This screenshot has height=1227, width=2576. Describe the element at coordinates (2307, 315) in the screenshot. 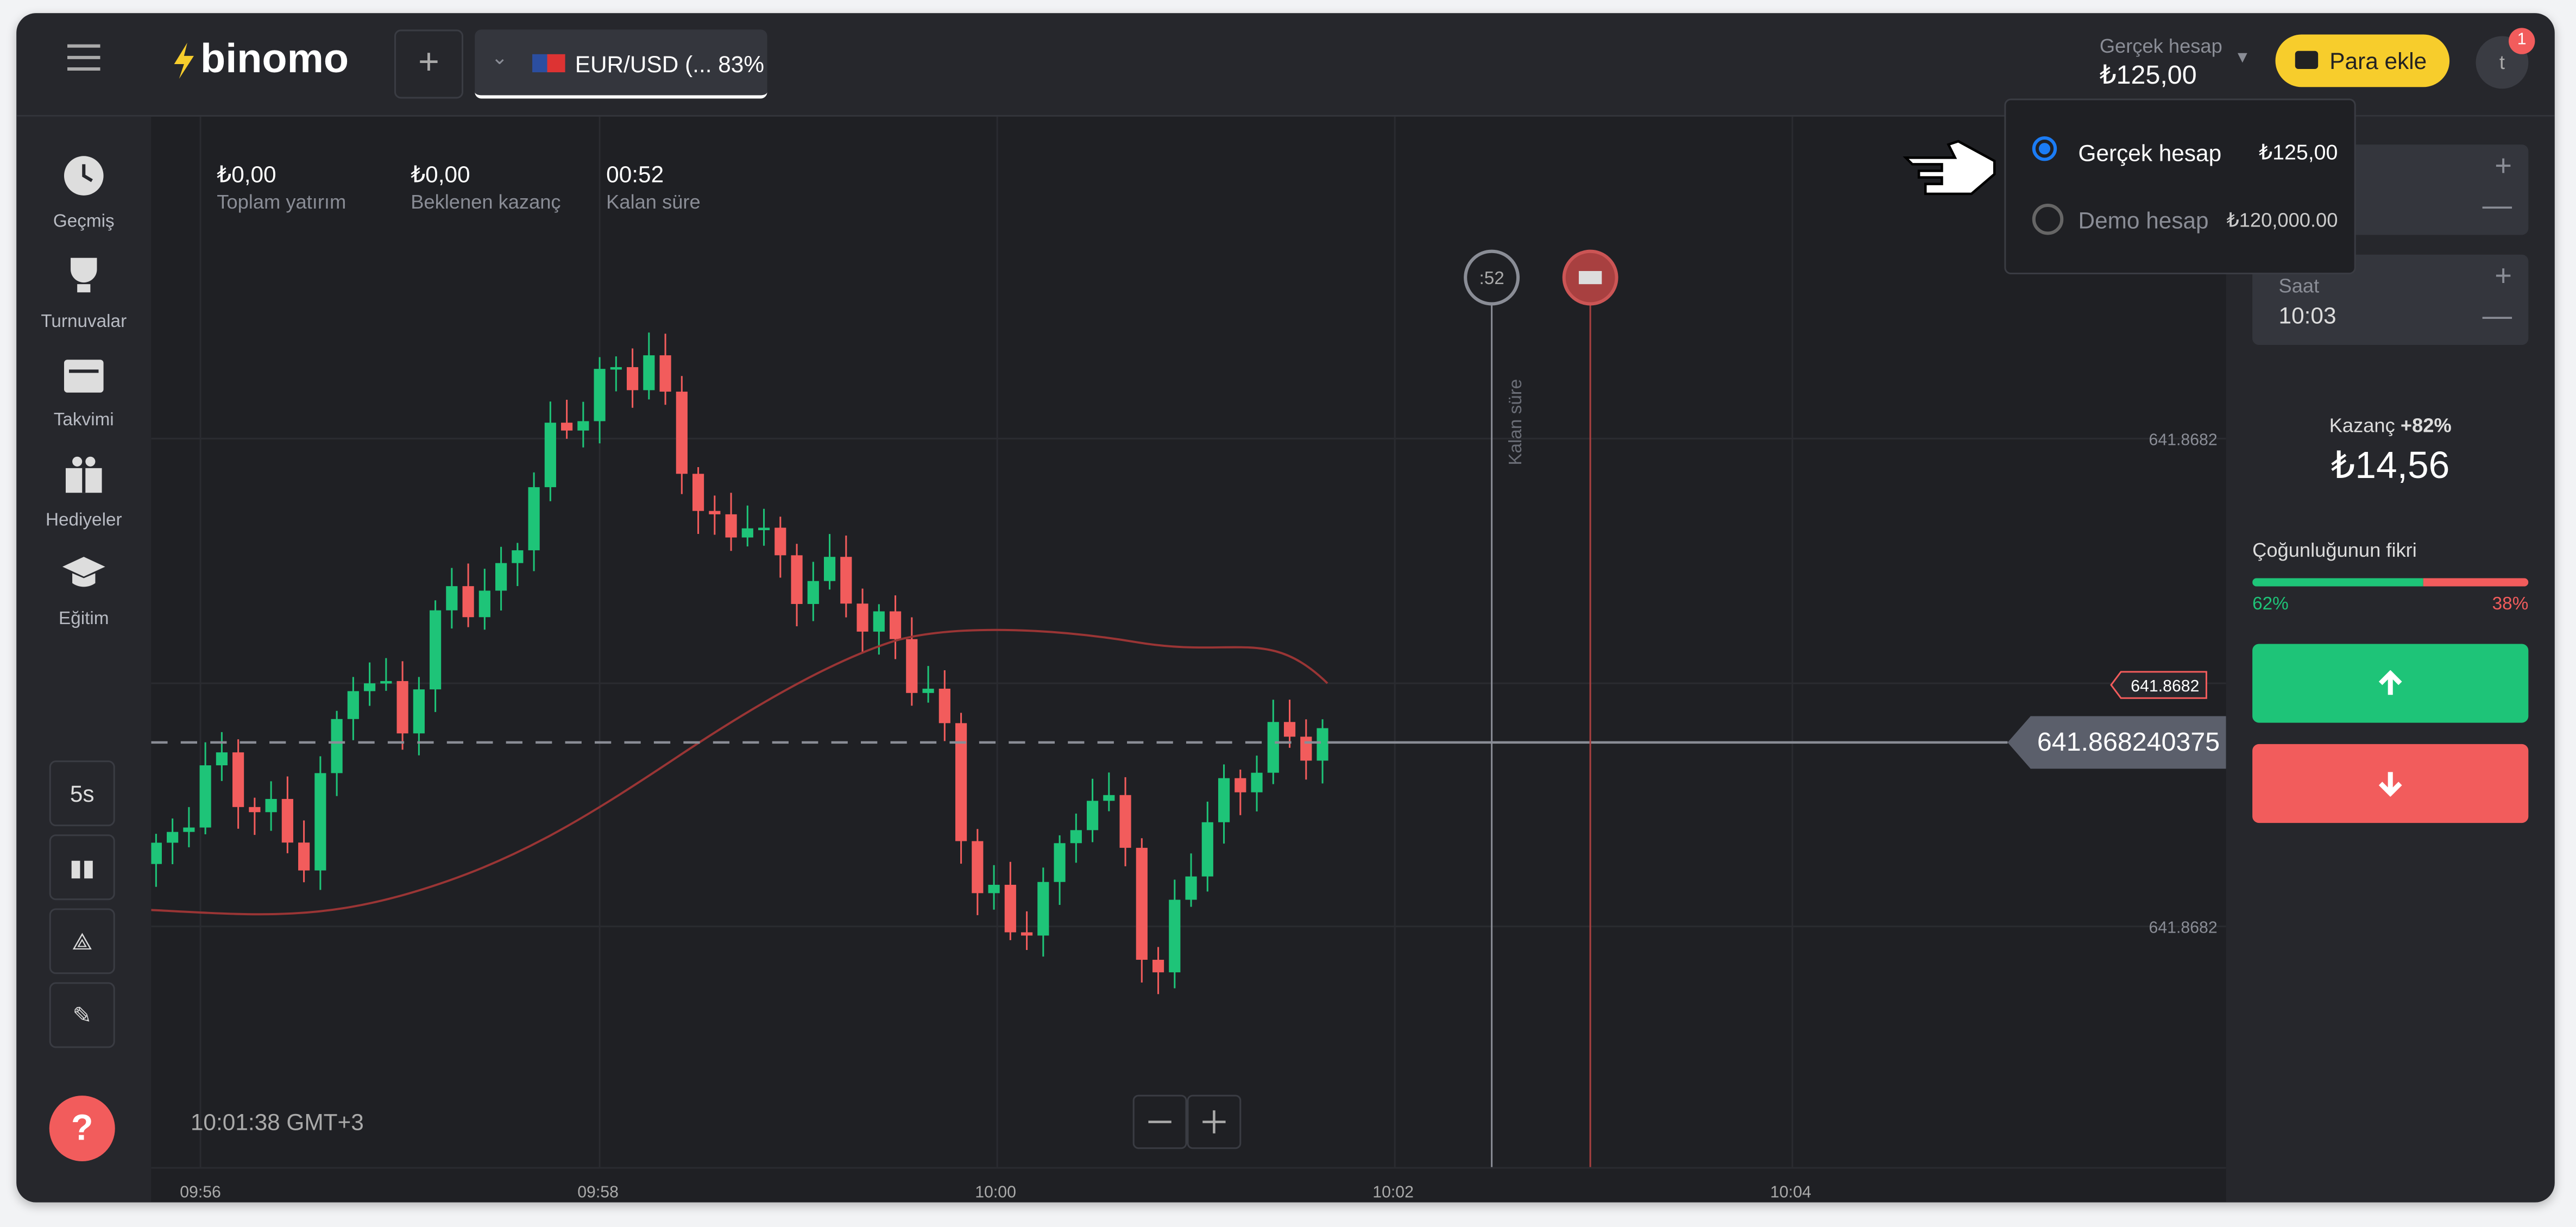

I see `time-value: 10:03` at that location.